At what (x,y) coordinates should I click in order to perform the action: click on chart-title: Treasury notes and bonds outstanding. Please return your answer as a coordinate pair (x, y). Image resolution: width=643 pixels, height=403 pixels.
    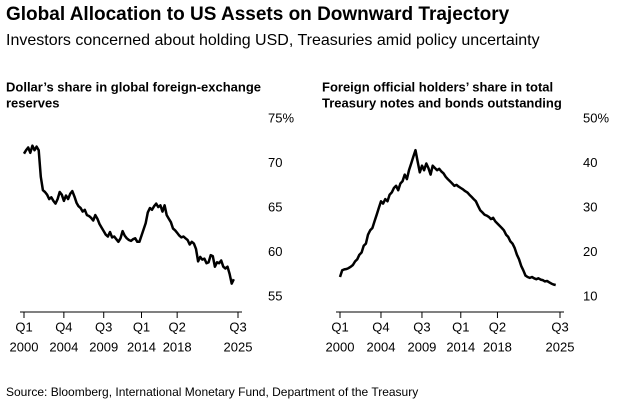
    Looking at the image, I should click on (442, 102).